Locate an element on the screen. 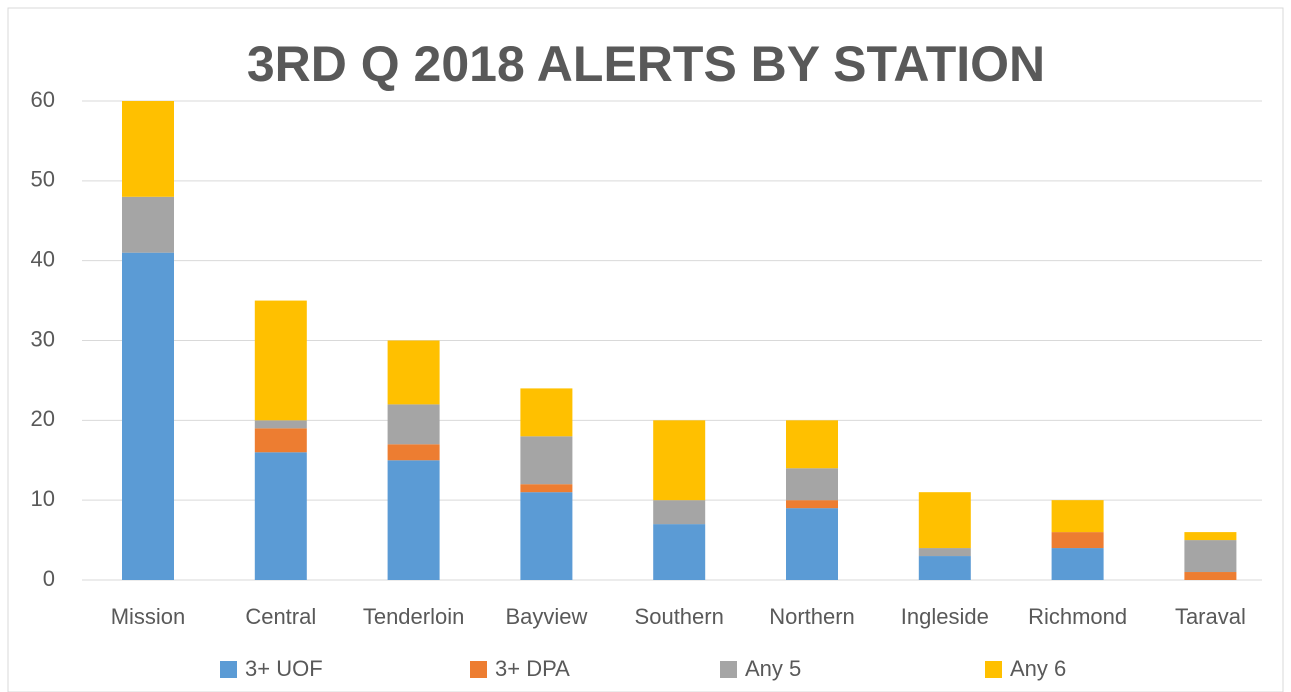 Image resolution: width=1291 pixels, height=692 pixels. chart-title: 3RD Q 2018 ALERTS BY STATION is located at coordinates (646, 64).